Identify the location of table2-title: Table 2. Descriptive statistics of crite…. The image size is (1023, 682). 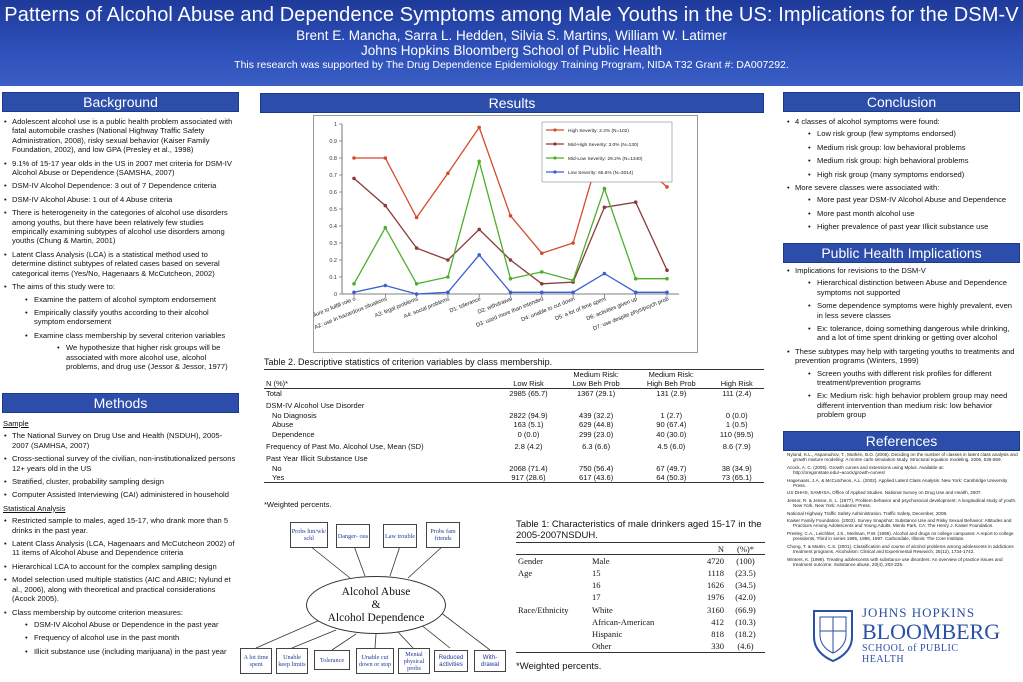
(408, 362).